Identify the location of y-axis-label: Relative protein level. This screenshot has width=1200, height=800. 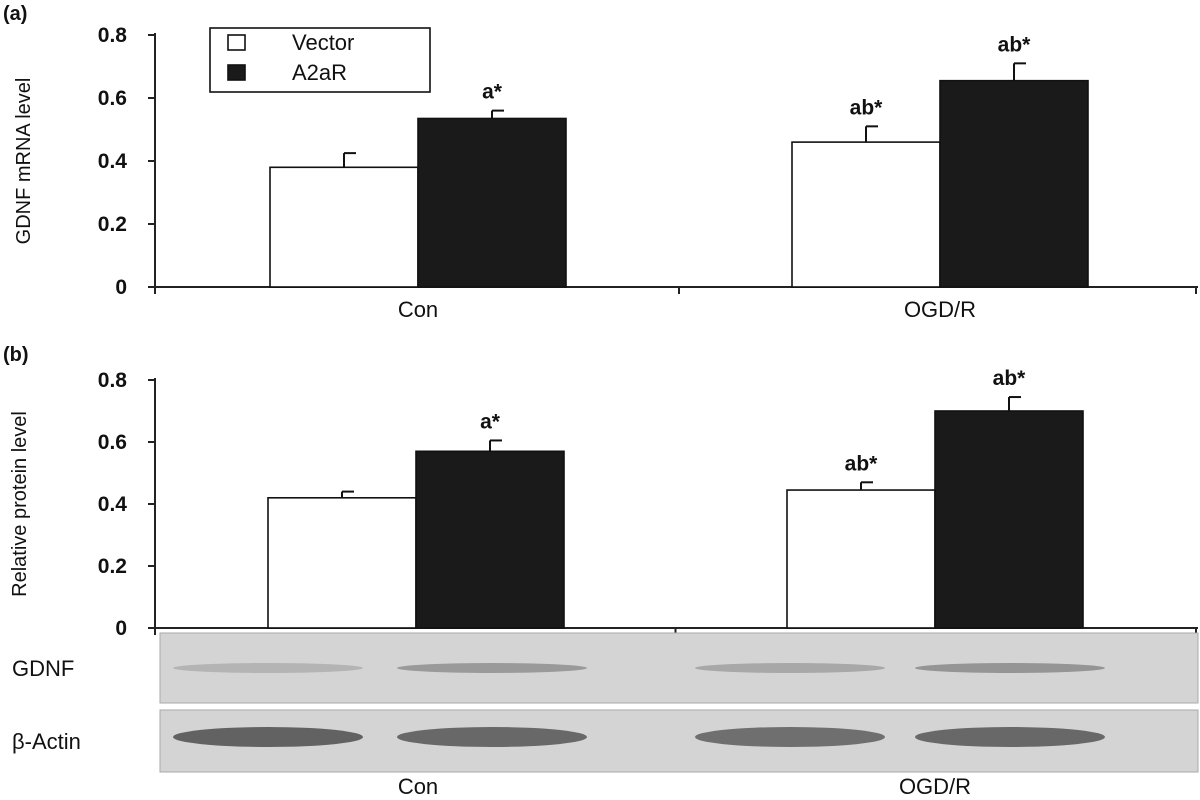
(20, 504).